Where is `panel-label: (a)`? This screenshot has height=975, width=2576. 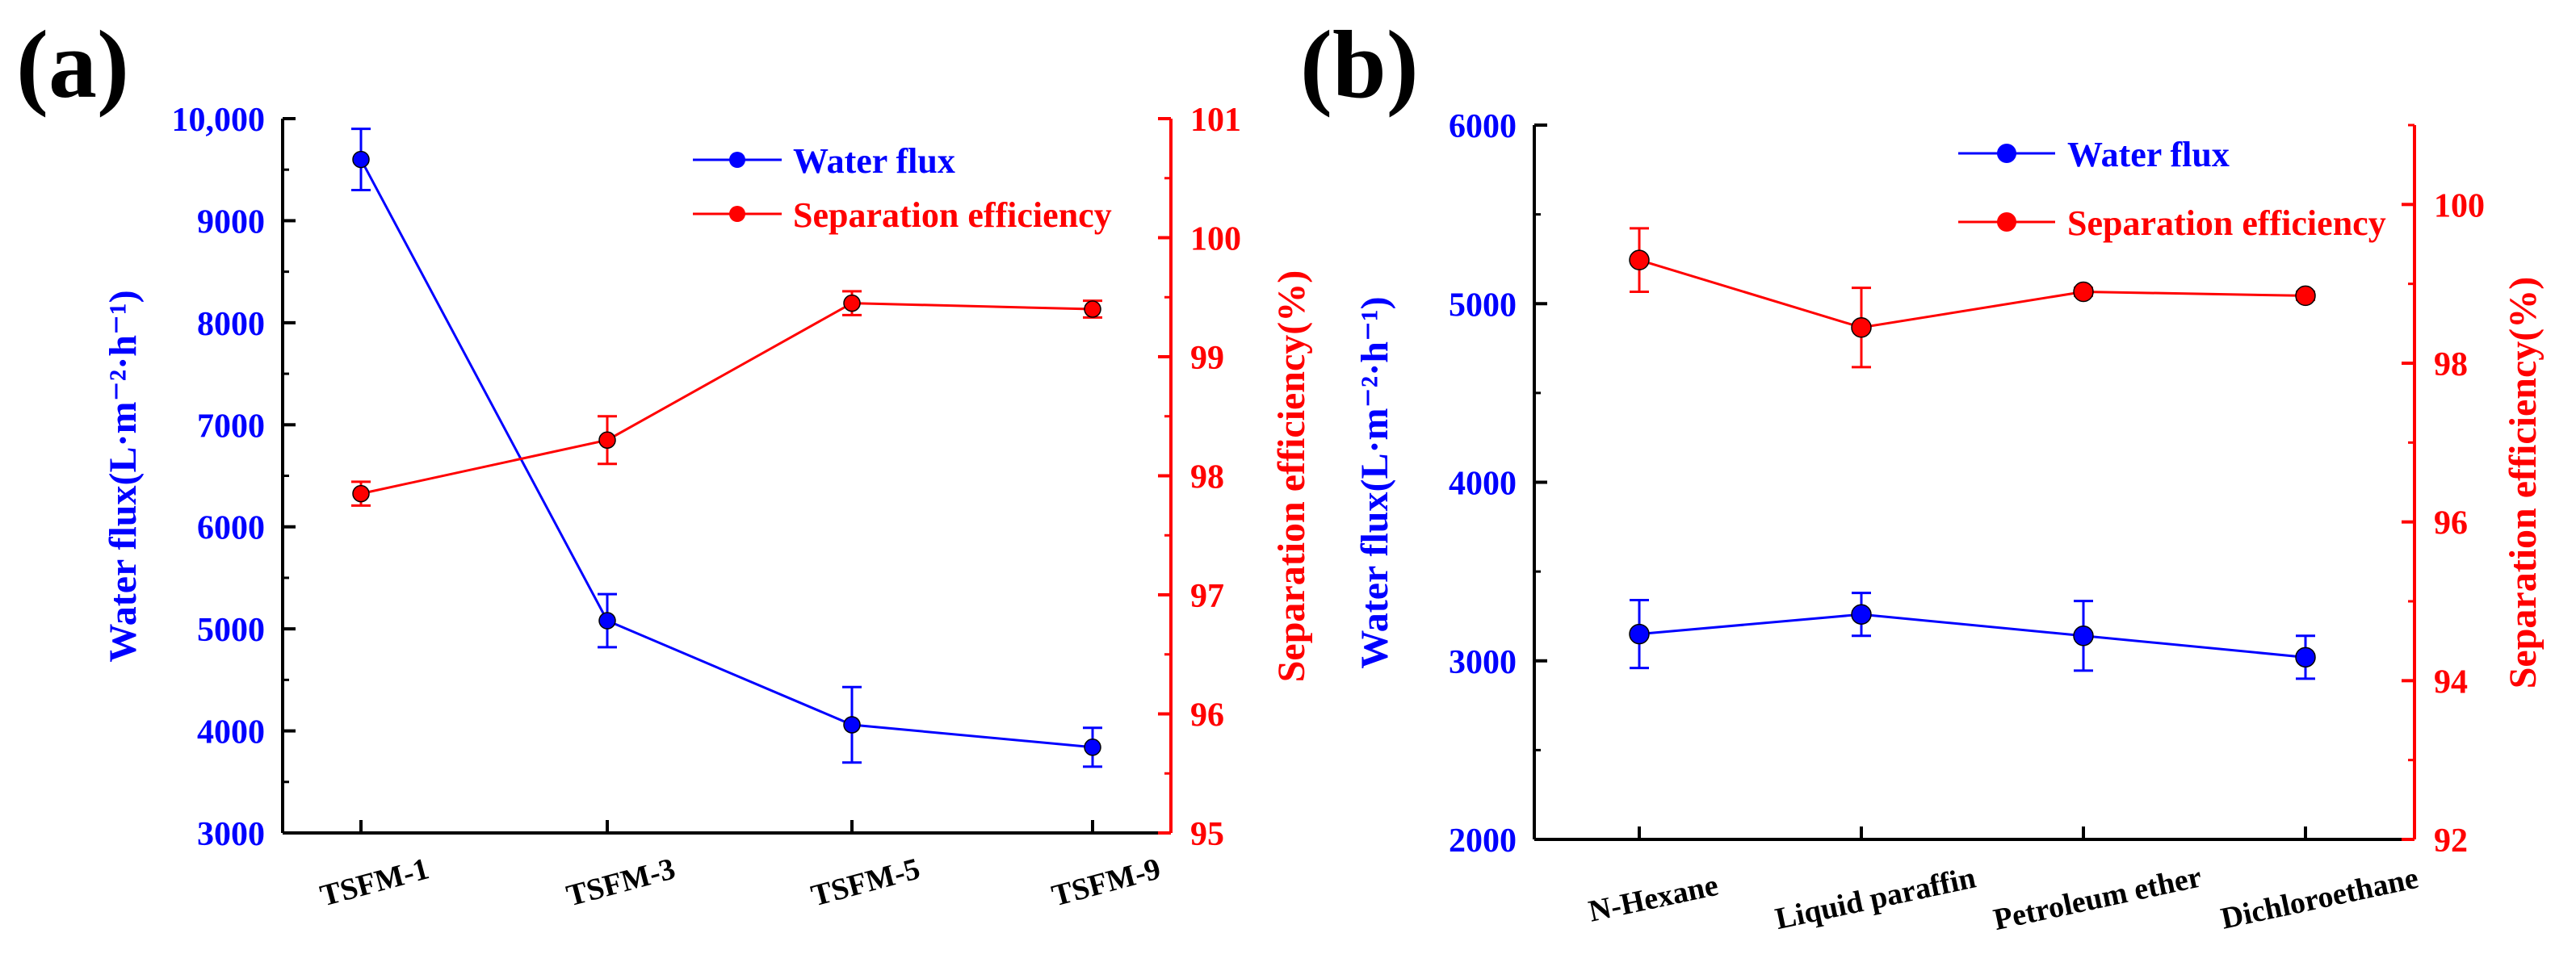
panel-label: (a) is located at coordinates (72, 64).